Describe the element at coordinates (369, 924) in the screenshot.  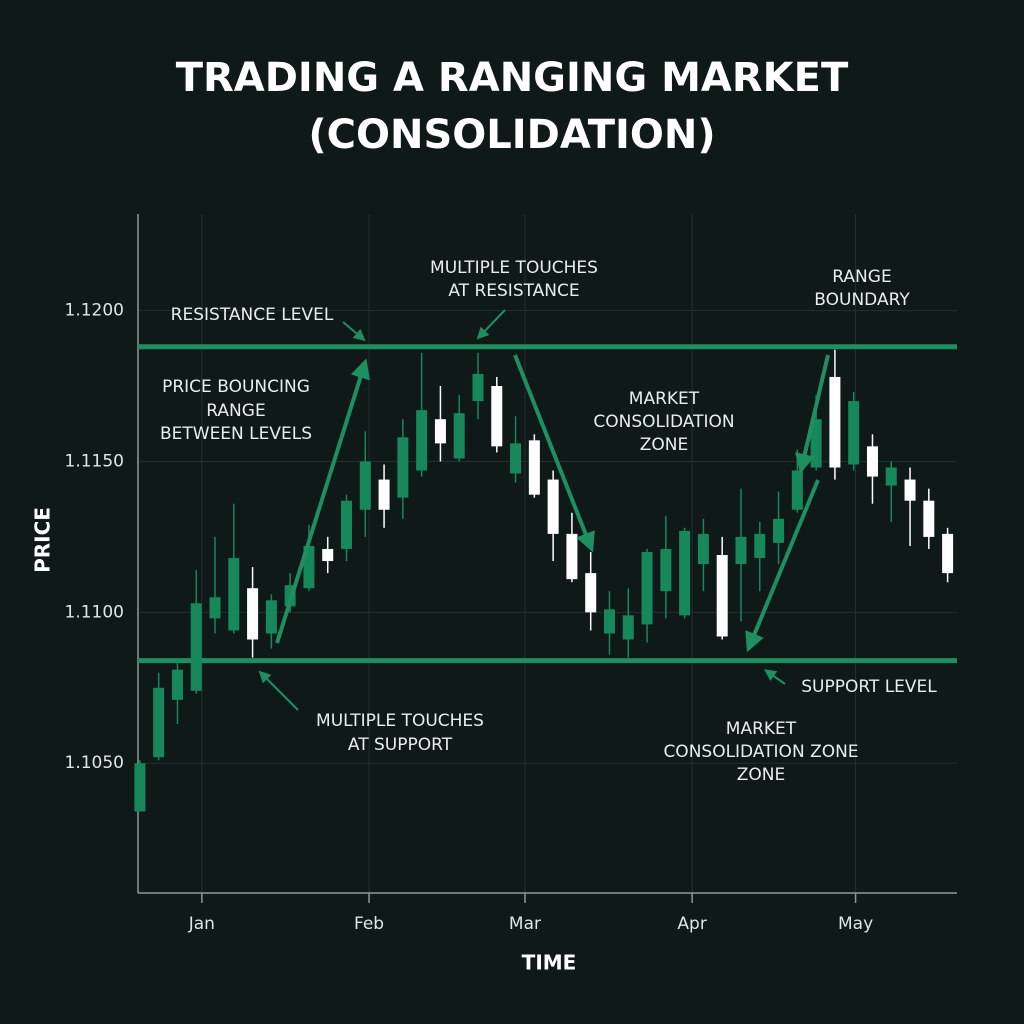
I see `x-tick-label: Feb` at that location.